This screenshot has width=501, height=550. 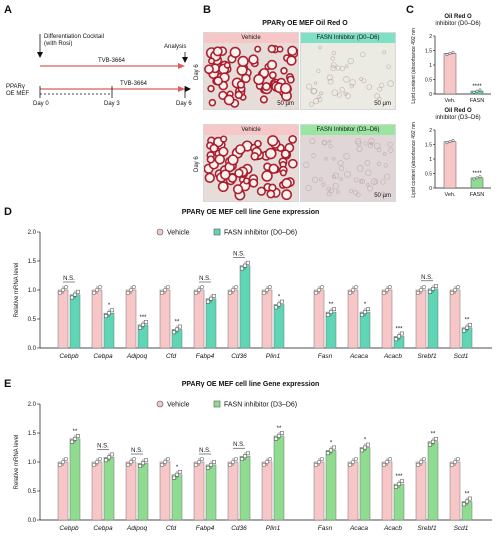 What do you see at coordinates (427, 356) in the screenshot?
I see `x-tick-label: Srebf1` at bounding box center [427, 356].